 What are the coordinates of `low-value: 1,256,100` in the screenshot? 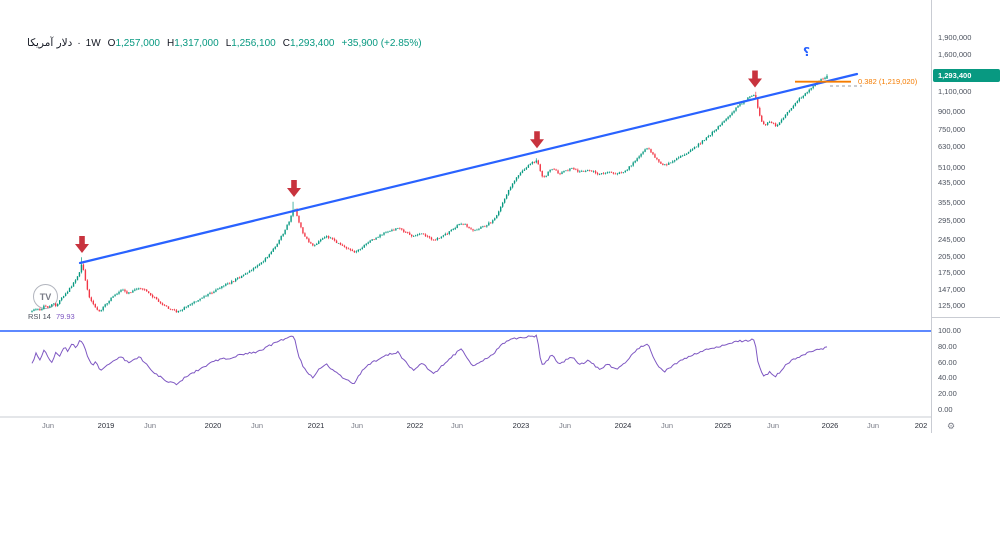 It's located at (253, 43).